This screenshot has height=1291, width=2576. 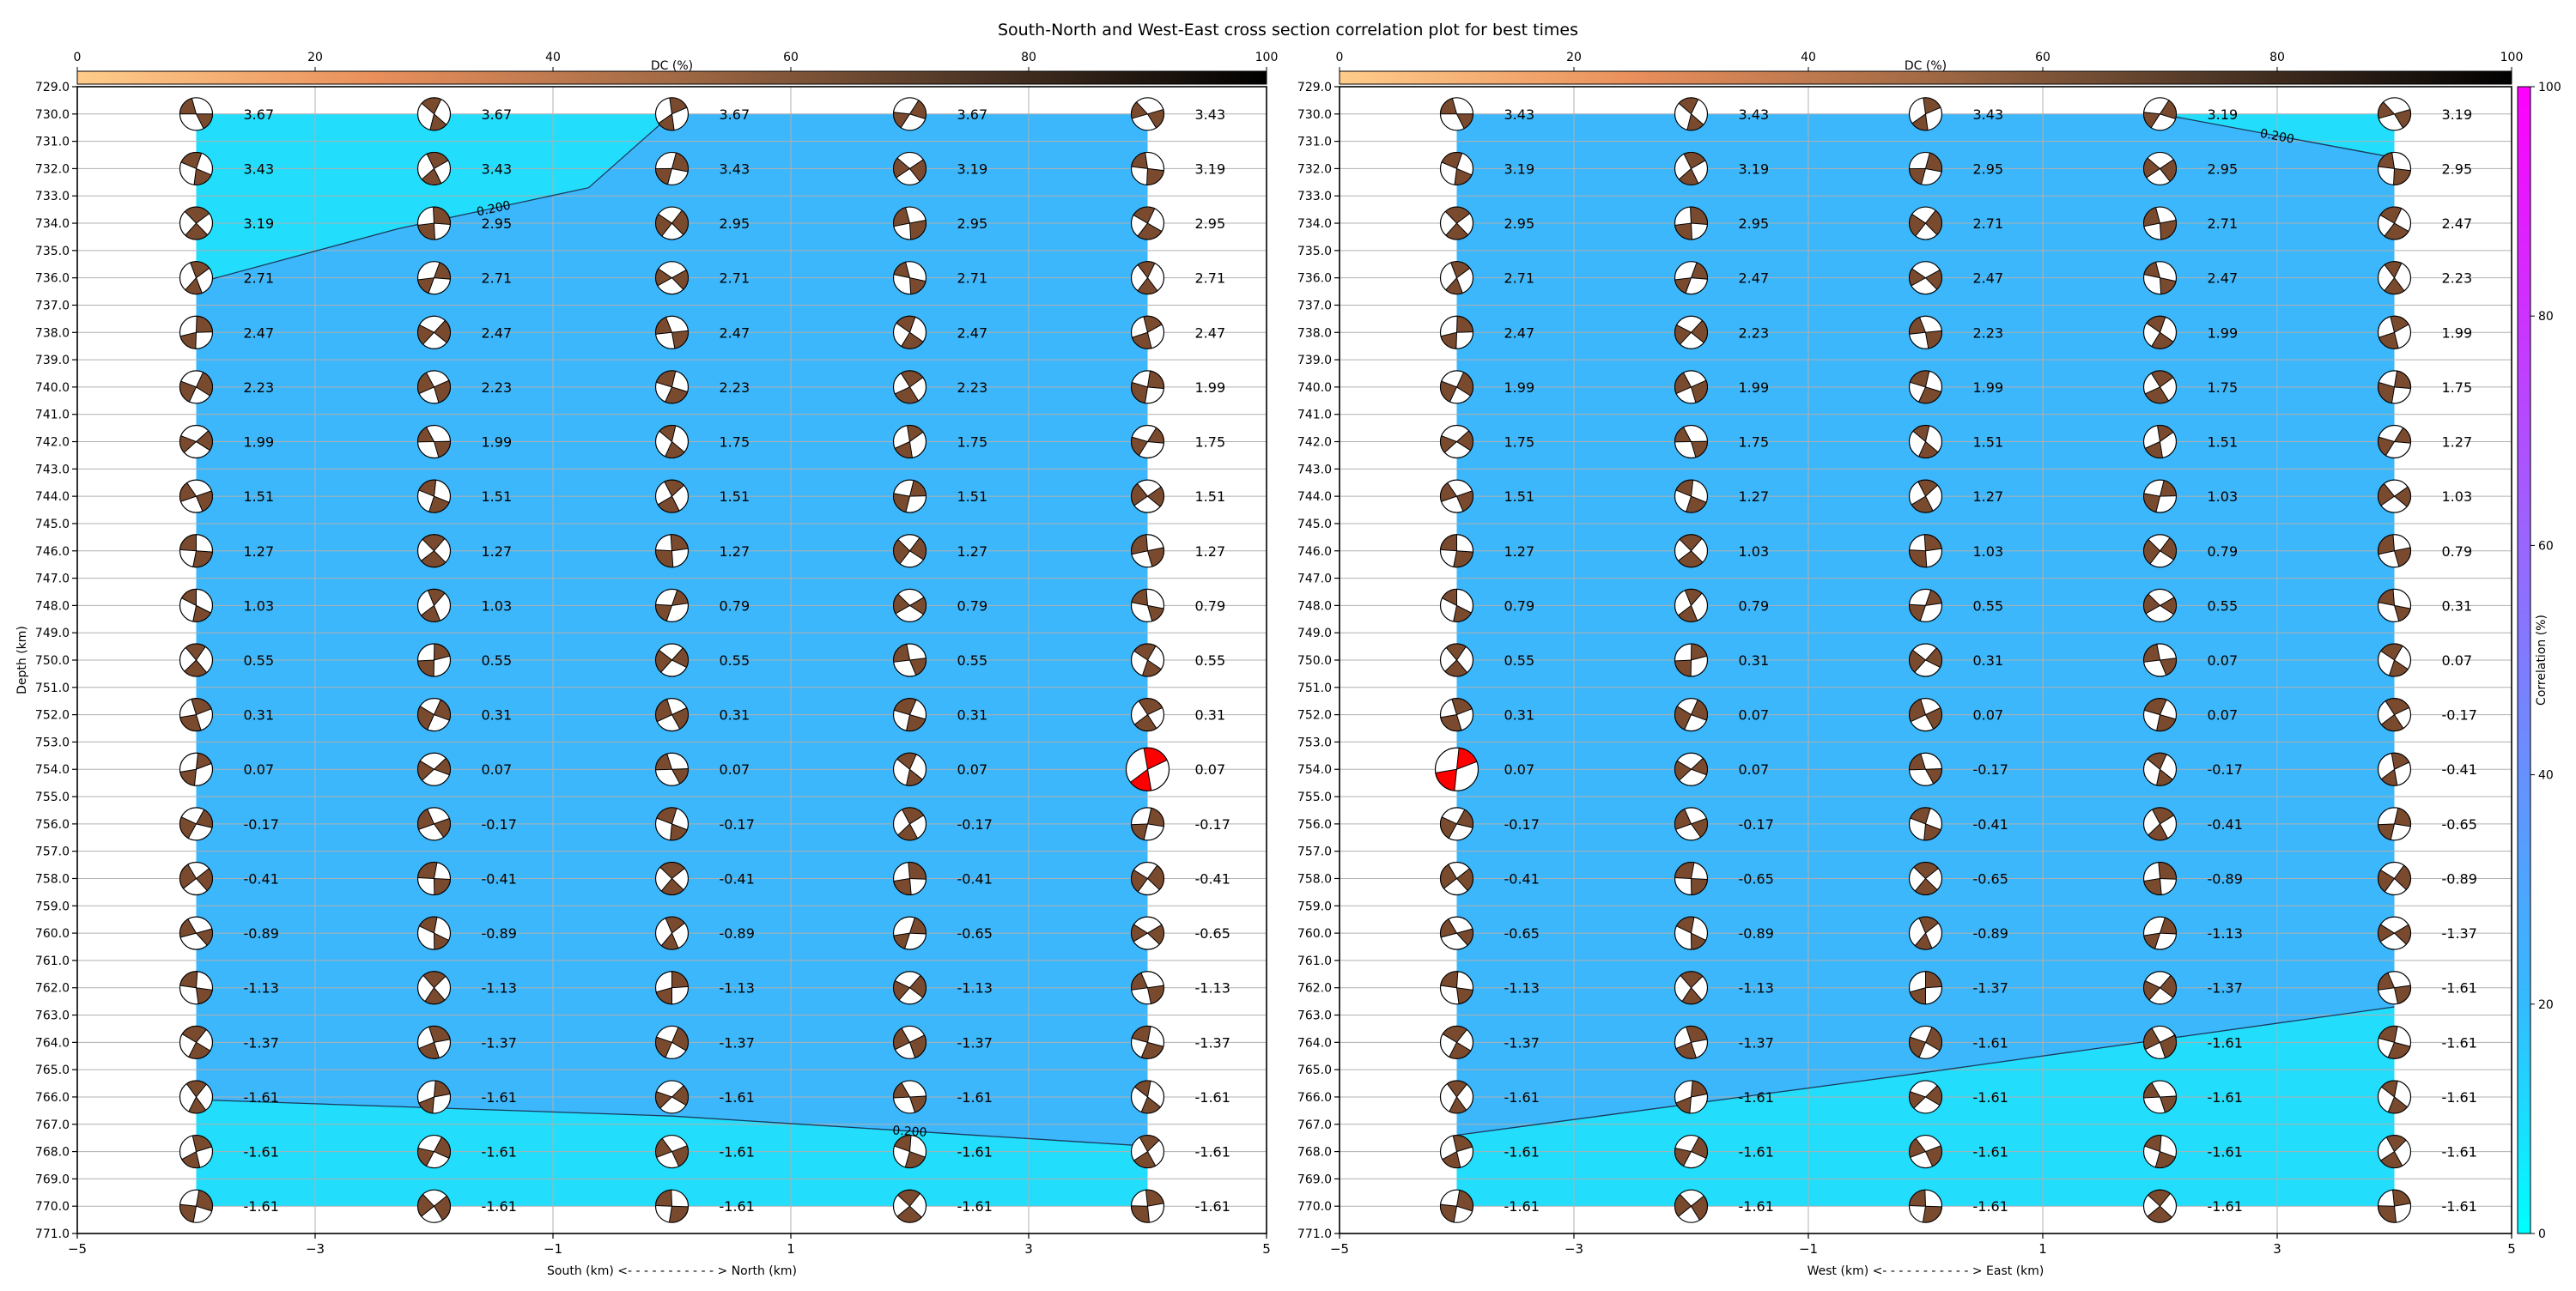 What do you see at coordinates (2546, 546) in the screenshot?
I see `correlation-colorbar-tick-label: 60` at bounding box center [2546, 546].